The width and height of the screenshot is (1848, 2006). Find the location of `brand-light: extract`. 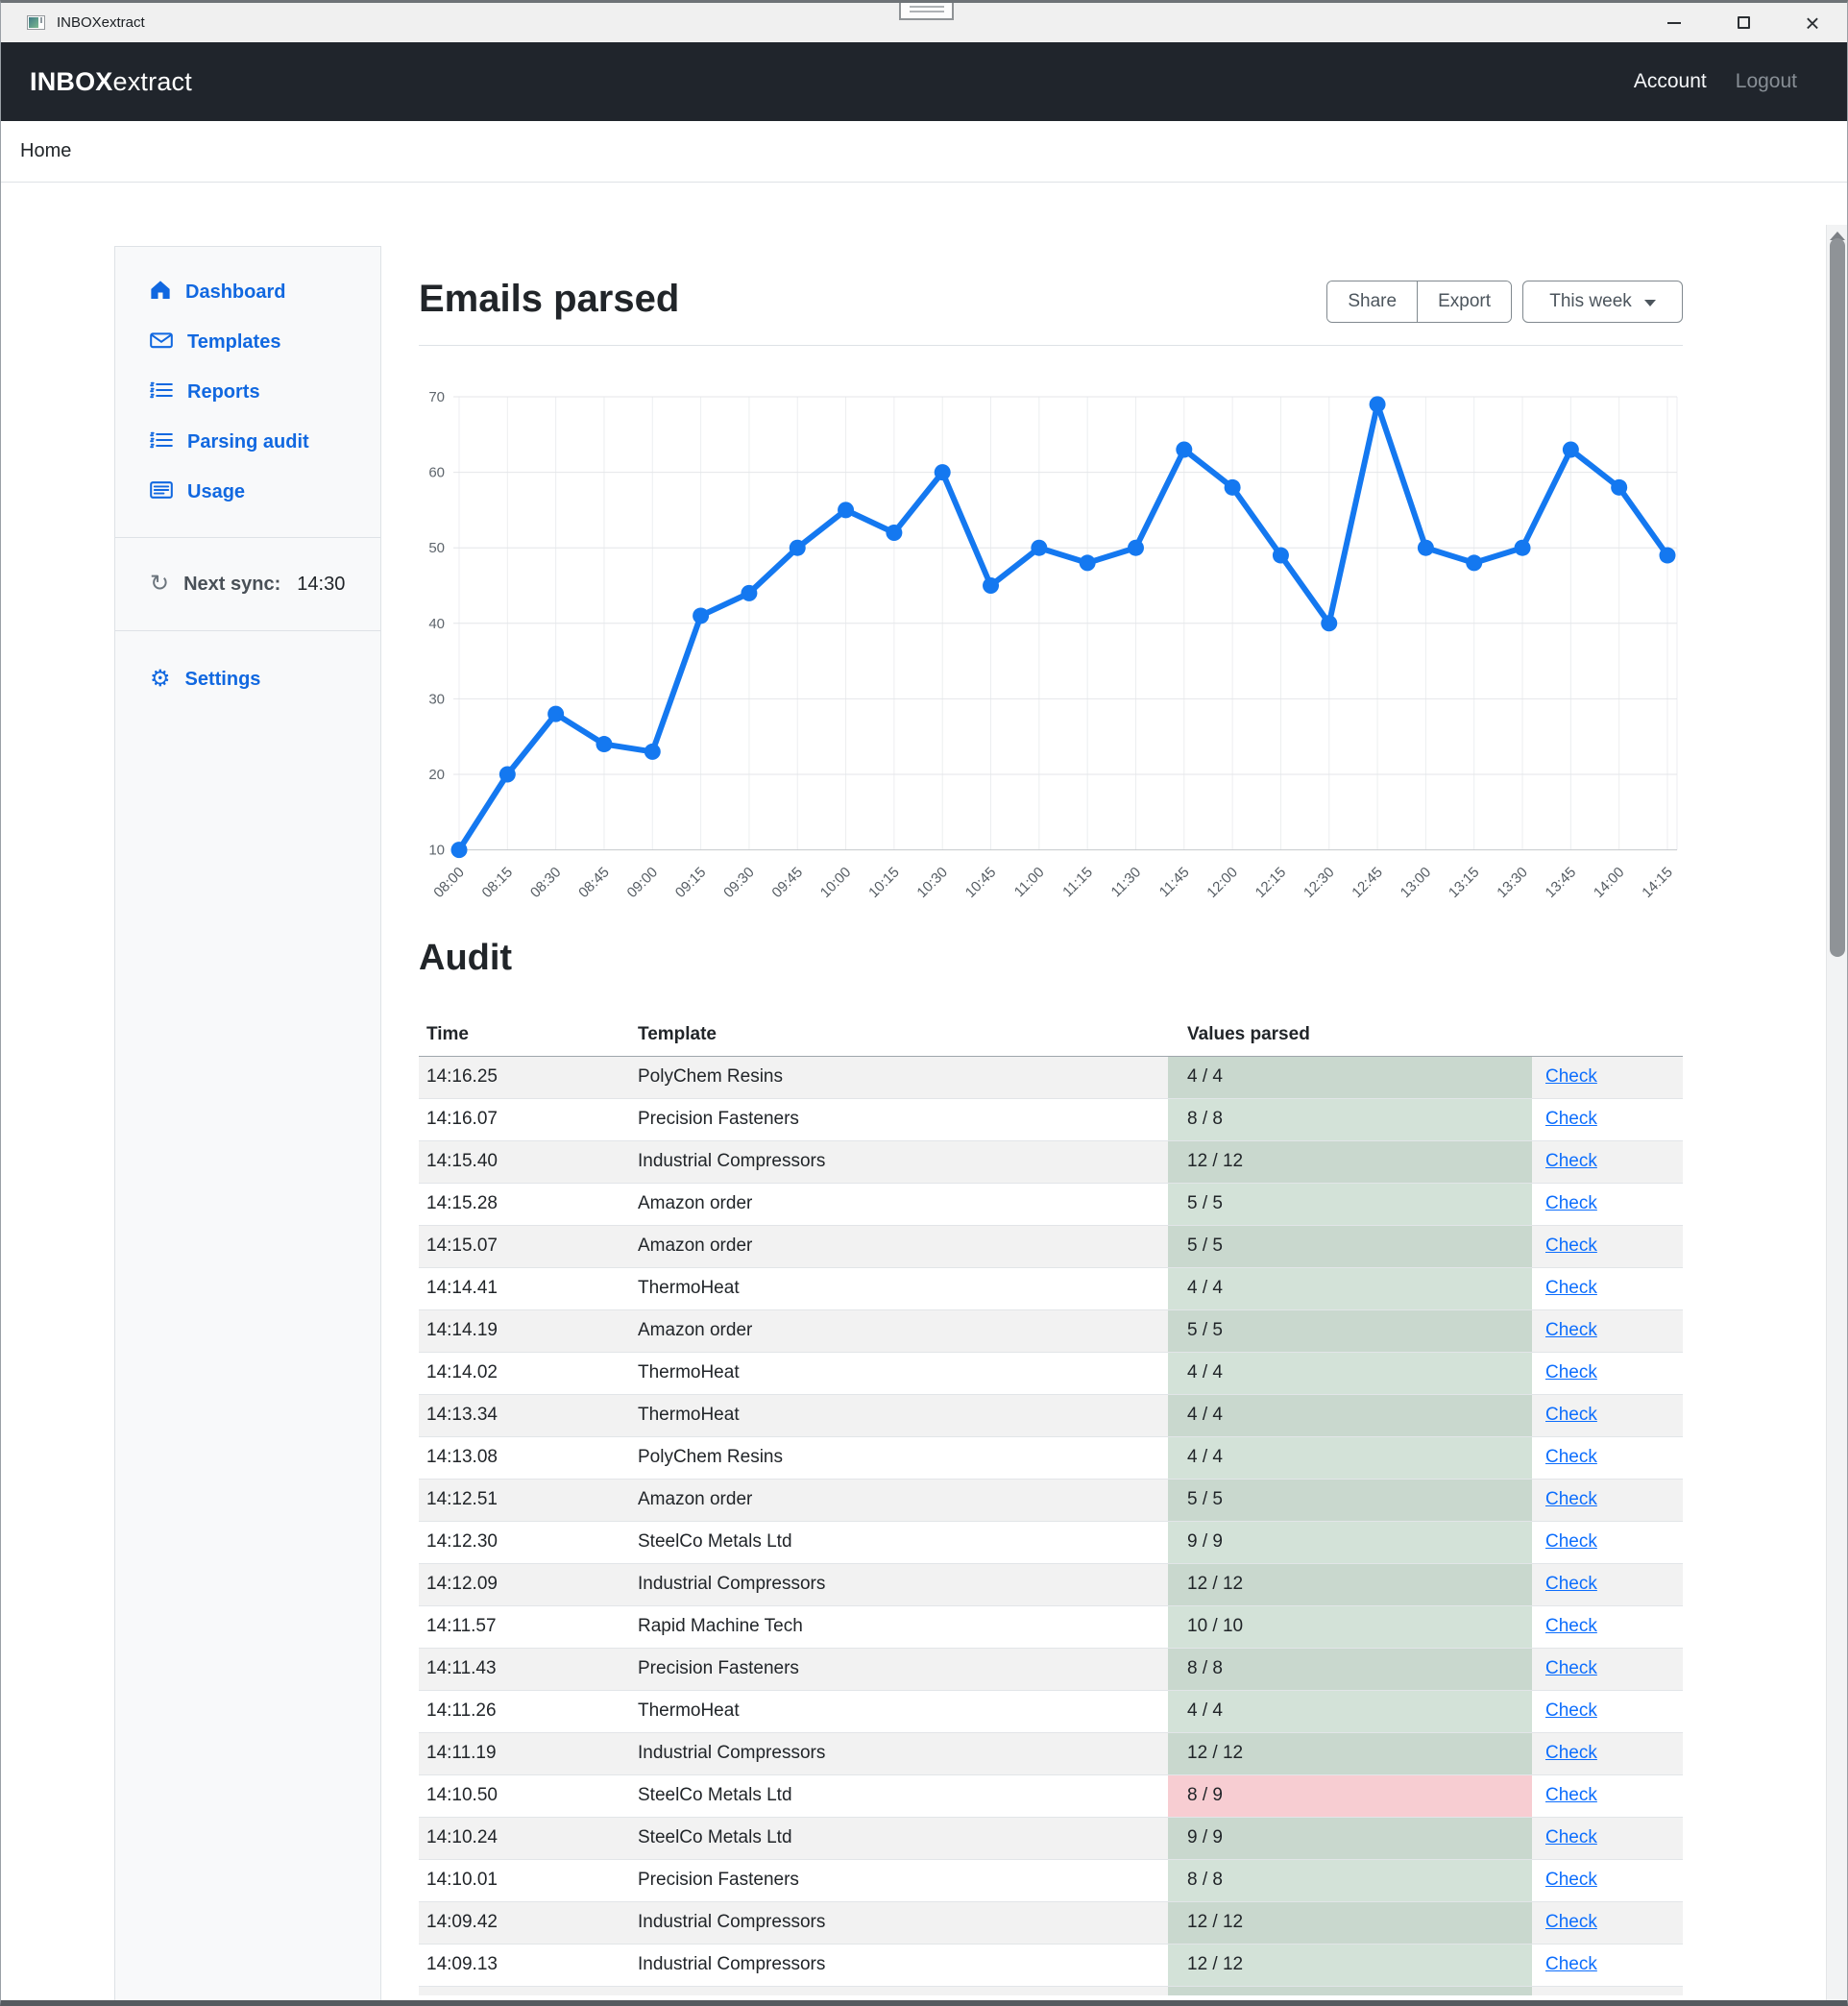

brand-light: extract is located at coordinates (152, 81).